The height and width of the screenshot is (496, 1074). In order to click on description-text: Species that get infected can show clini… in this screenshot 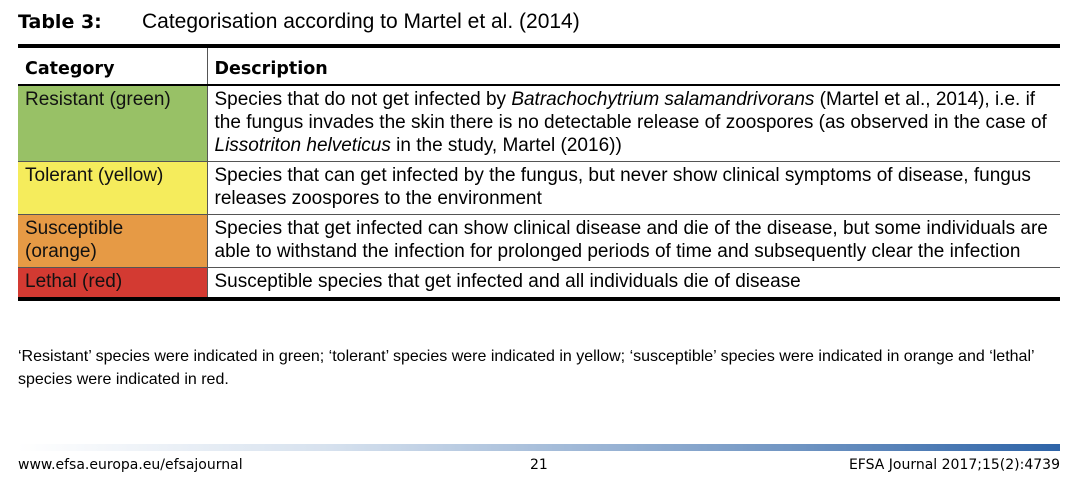, I will do `click(631, 240)`.